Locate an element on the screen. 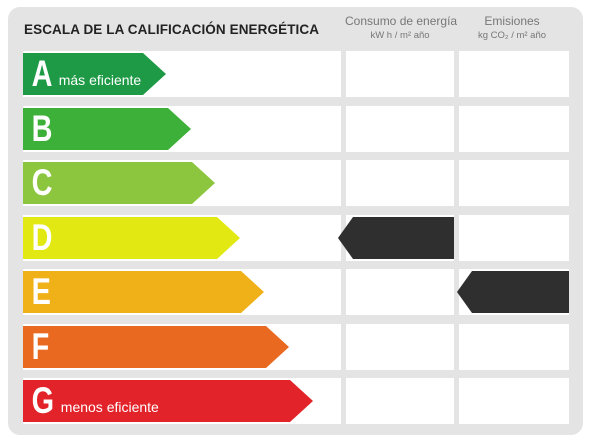  column-header-consumo: Consumo de energía kW h / m² año is located at coordinates (401, 29).